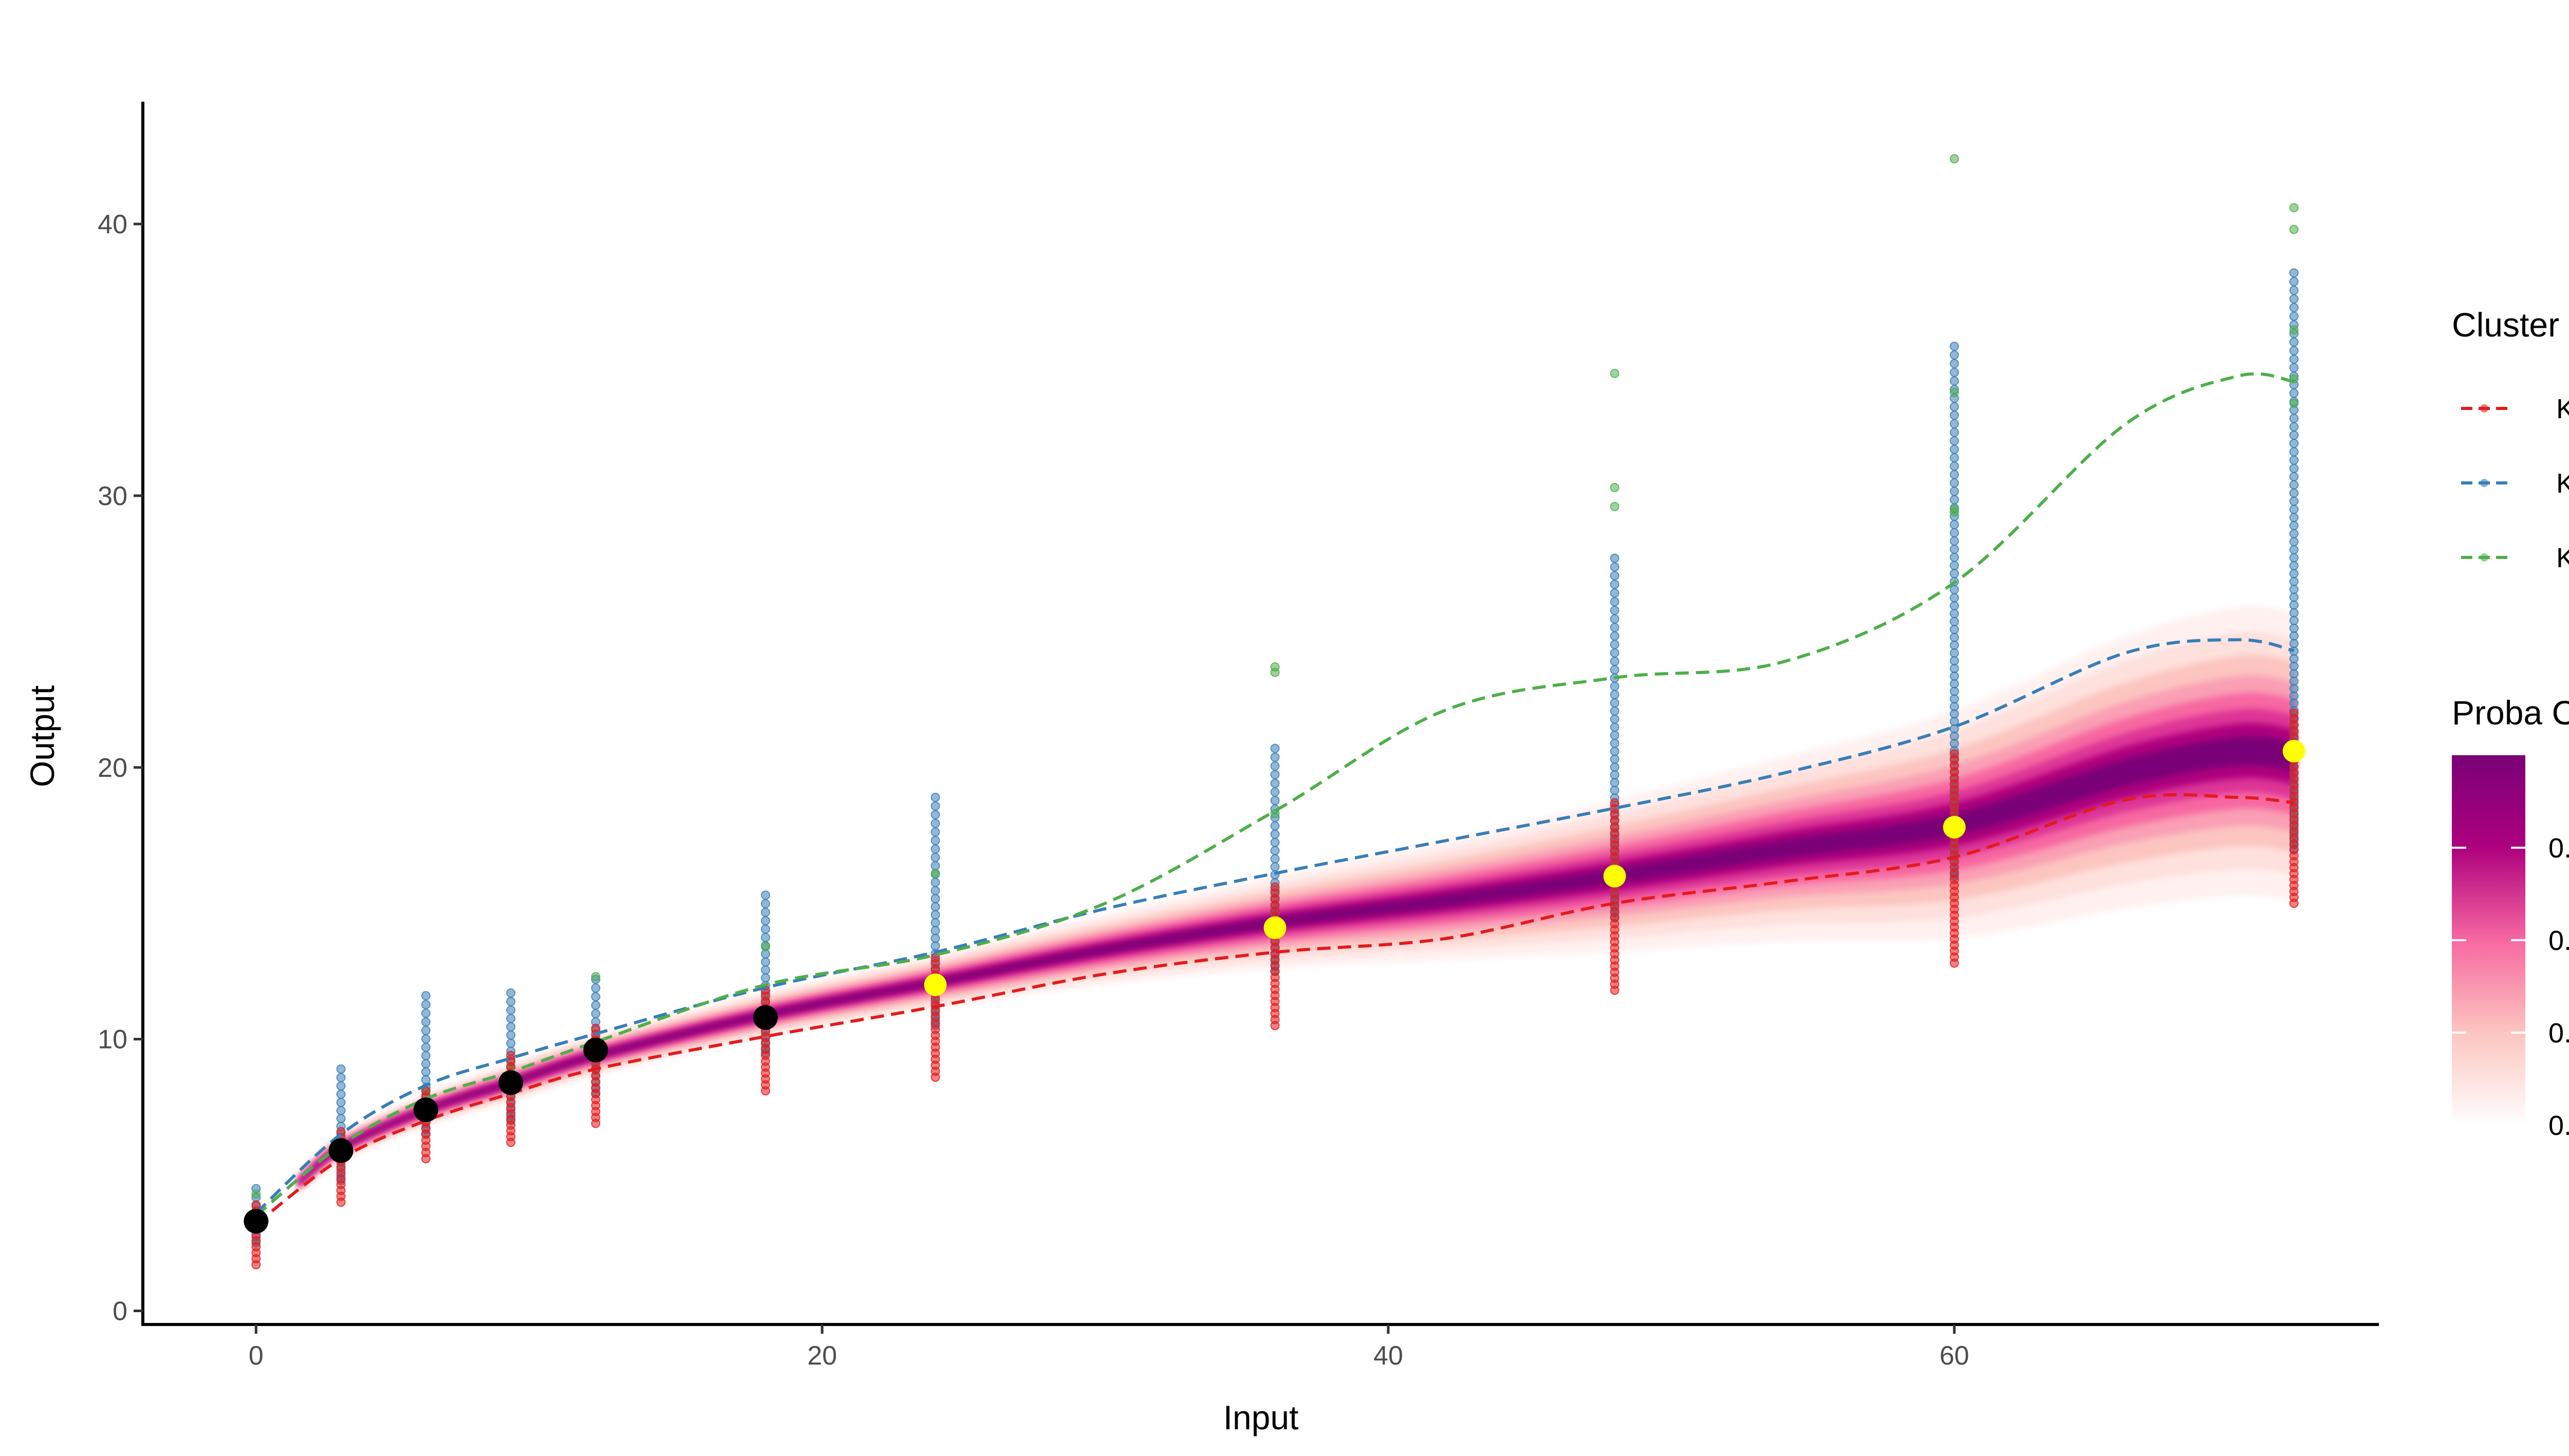  I want to click on colorbar-label: 0.75, so click(2558, 849).